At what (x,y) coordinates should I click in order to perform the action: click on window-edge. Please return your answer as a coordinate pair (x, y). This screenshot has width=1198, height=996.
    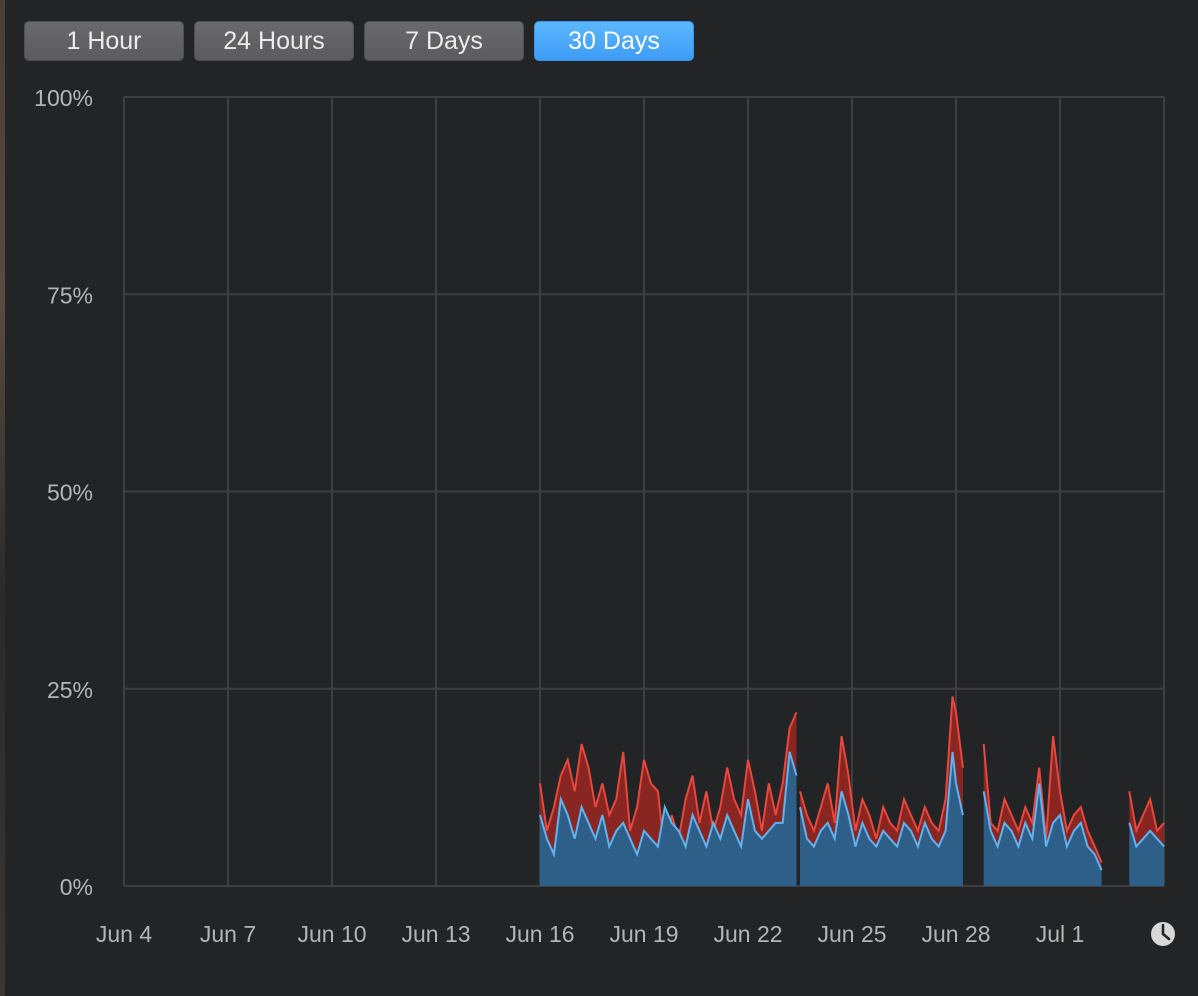
    Looking at the image, I should click on (2, 498).